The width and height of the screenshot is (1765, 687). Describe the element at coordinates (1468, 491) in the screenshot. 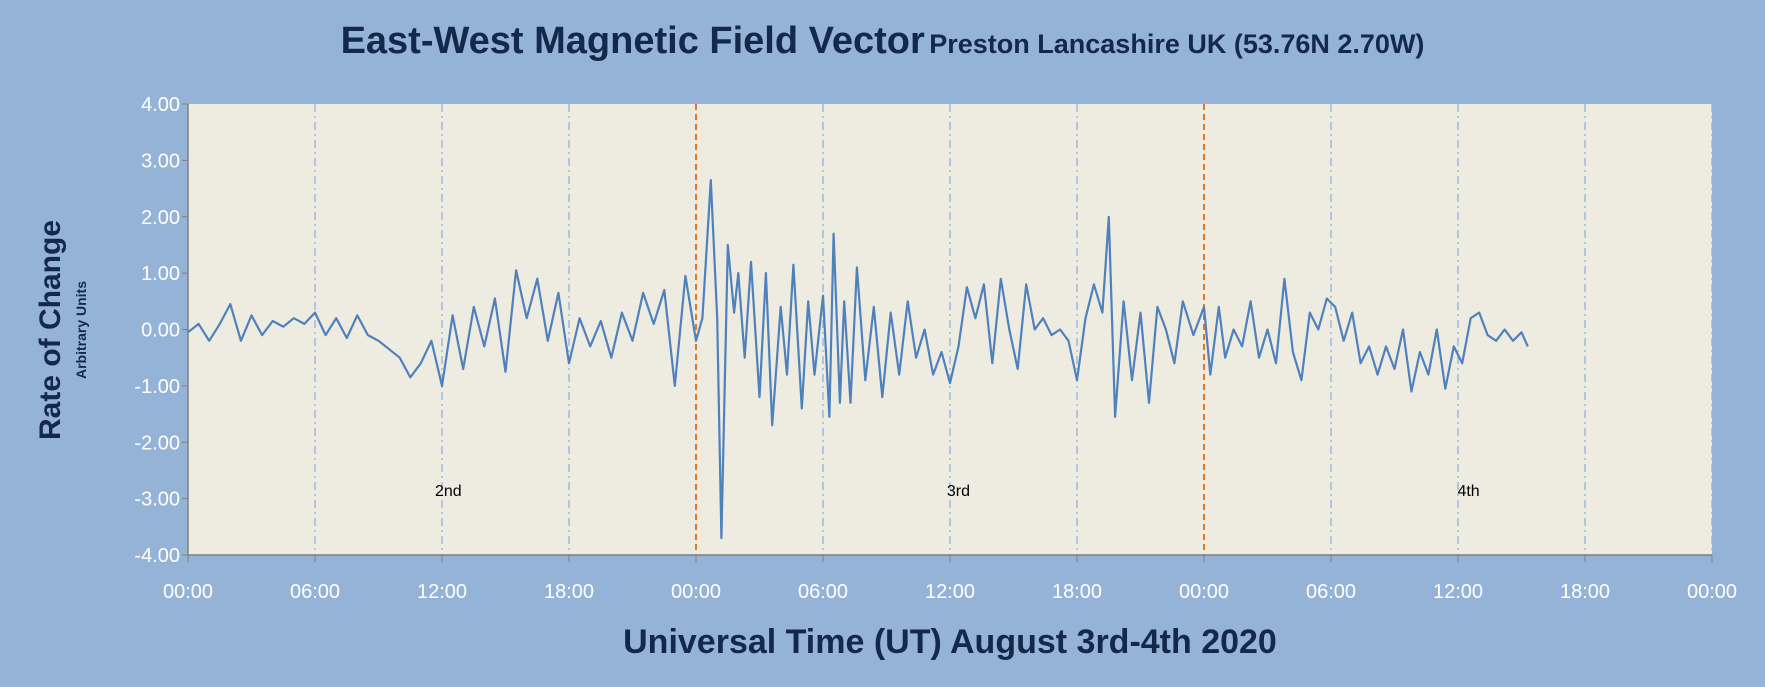

I see `day-label: 4th` at that location.